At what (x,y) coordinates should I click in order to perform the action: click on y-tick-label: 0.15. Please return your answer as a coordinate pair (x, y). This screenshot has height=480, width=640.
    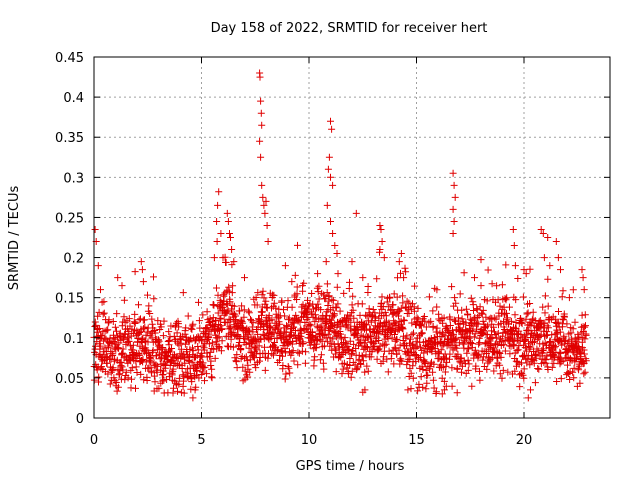
    Looking at the image, I should click on (69, 299).